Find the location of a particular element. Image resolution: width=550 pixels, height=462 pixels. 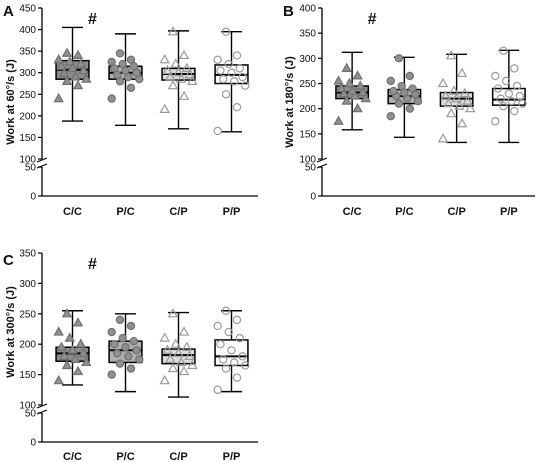

box-C-C is located at coordinates (352, 91).